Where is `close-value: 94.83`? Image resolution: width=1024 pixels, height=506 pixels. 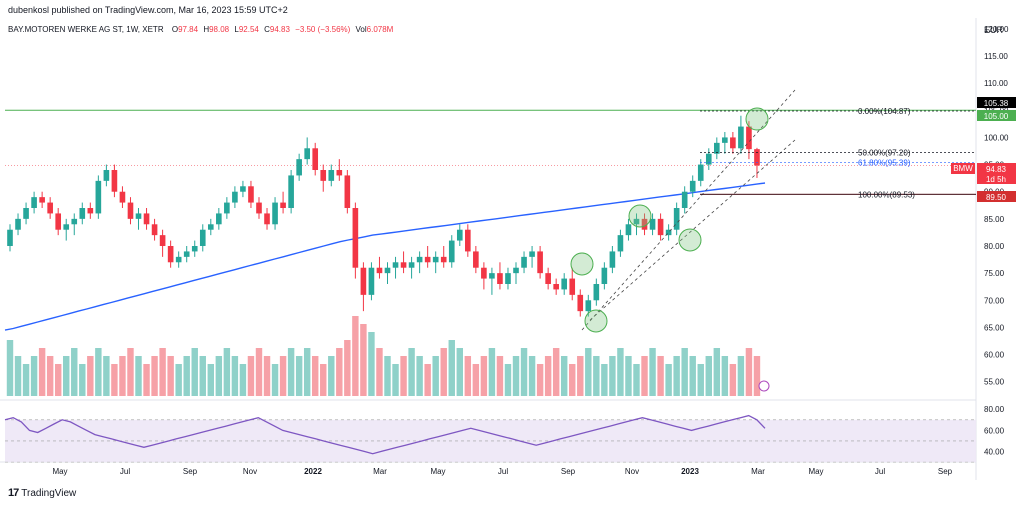
close-value: 94.83 is located at coordinates (279, 29).